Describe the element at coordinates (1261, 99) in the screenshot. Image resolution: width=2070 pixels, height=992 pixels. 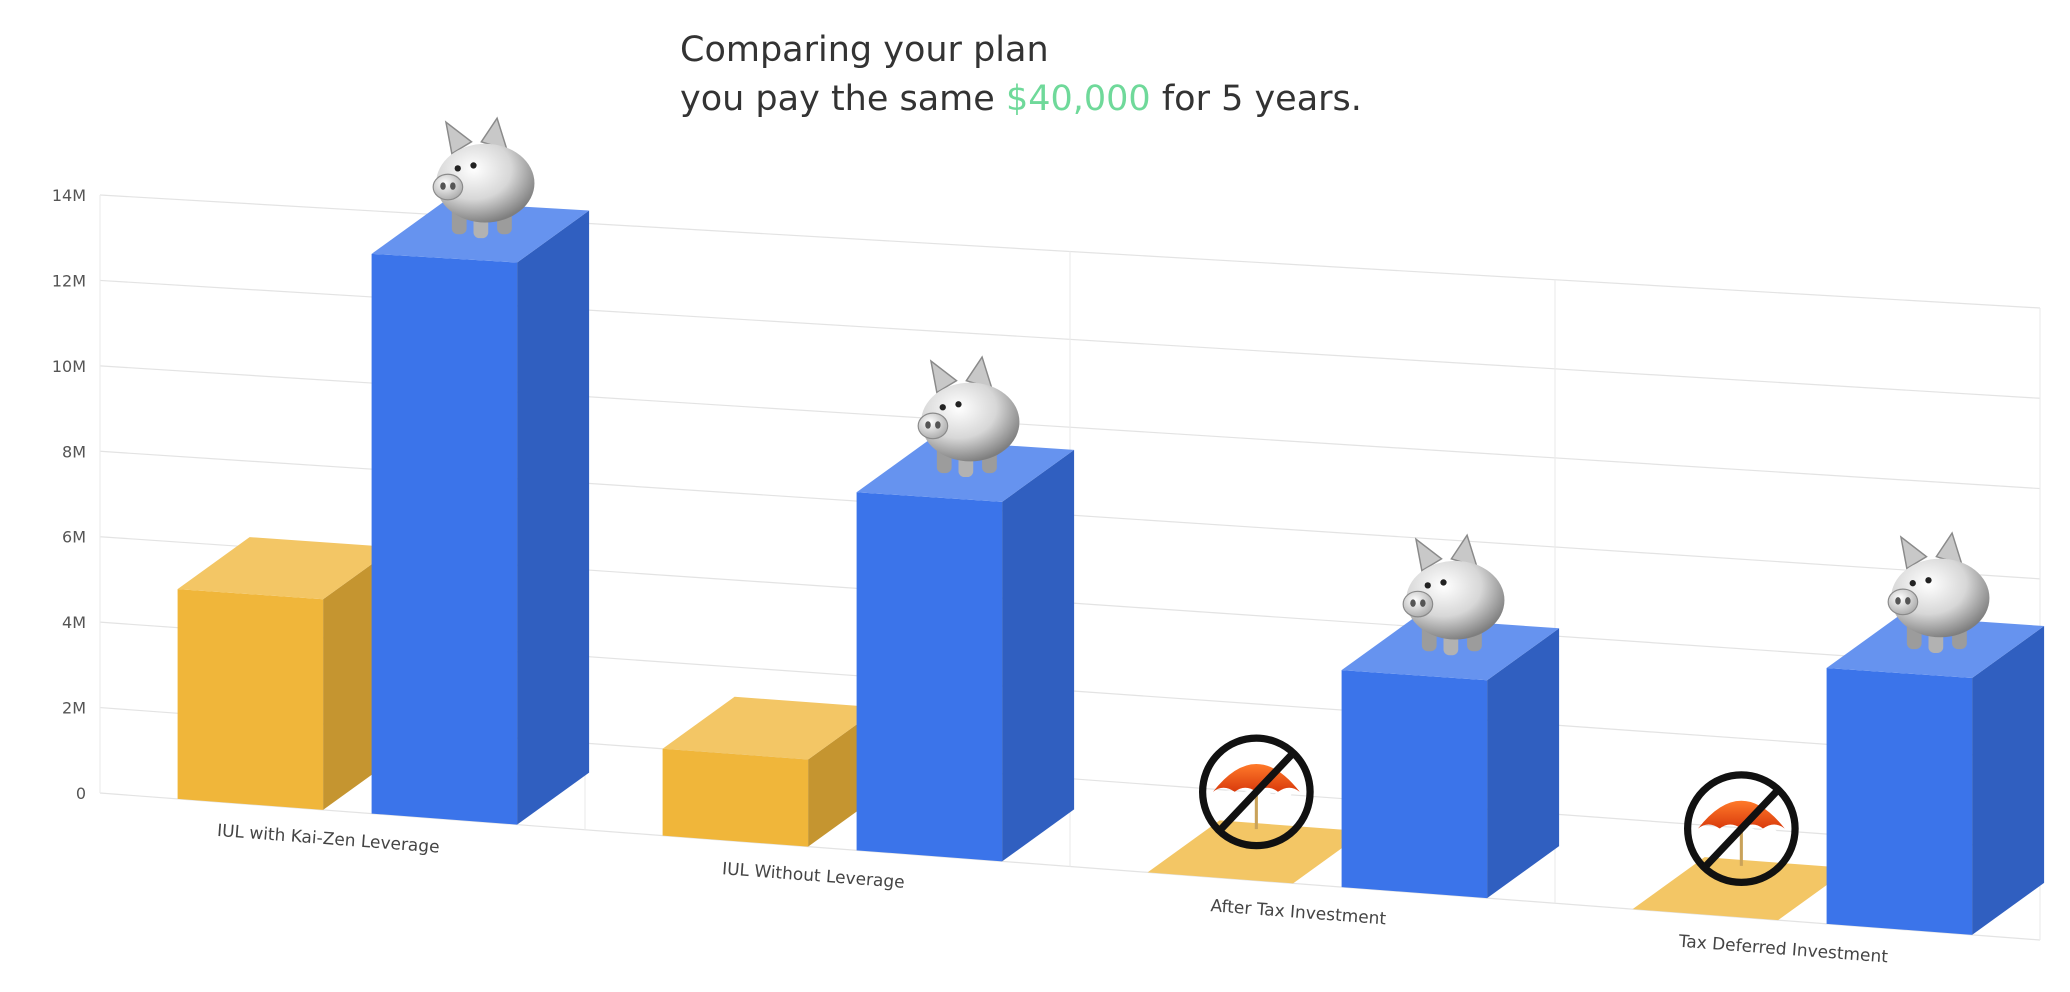
I see `header-line-2-after: for 5 years.` at that location.